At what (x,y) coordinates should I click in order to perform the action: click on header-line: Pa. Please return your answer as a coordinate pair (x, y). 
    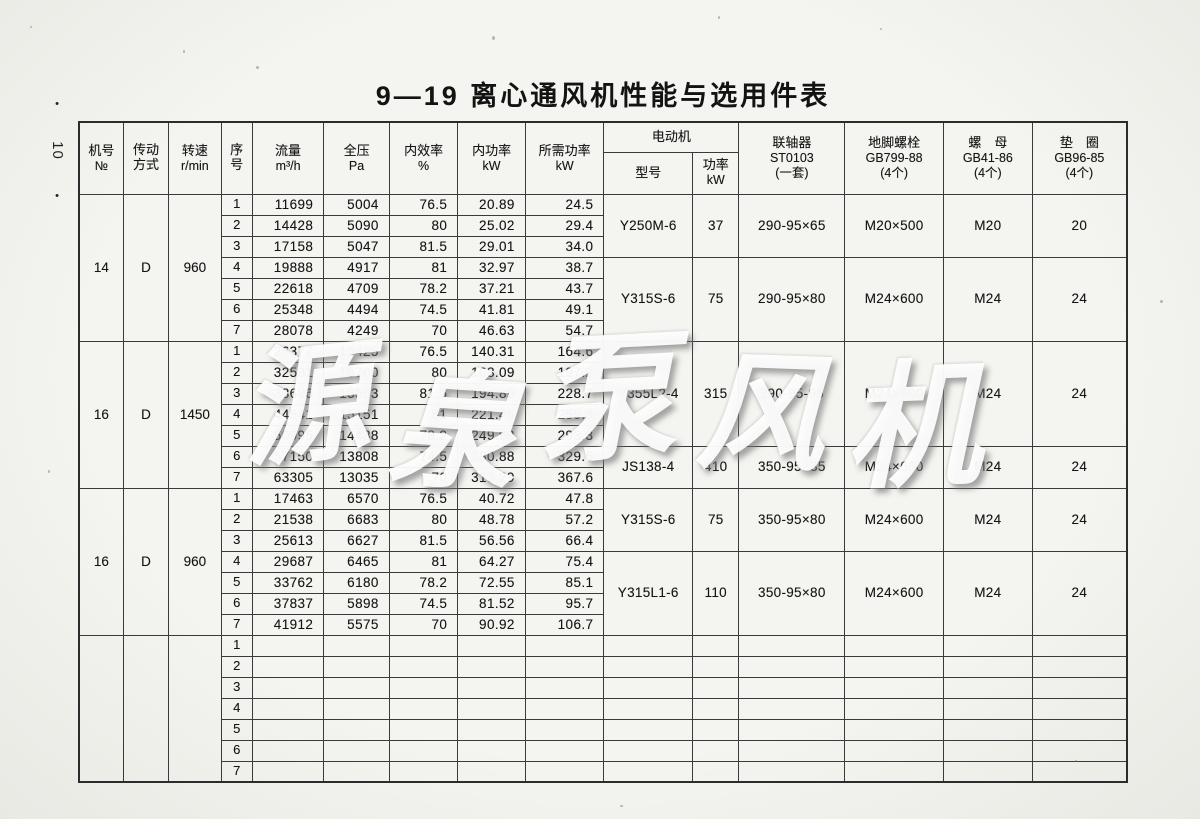
    Looking at the image, I should click on (356, 165).